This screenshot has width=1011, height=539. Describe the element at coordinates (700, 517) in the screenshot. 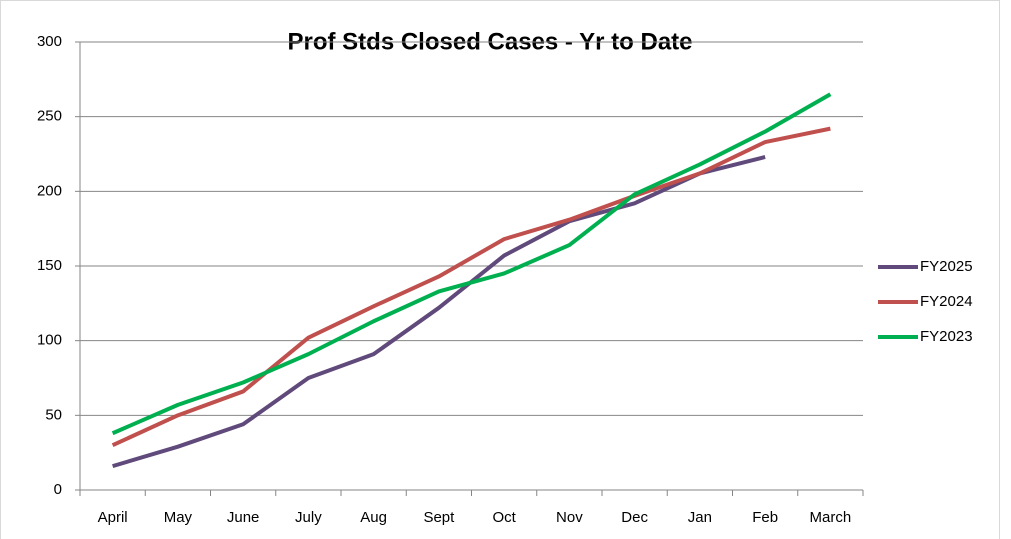

I see `x-tick-label: Jan` at that location.